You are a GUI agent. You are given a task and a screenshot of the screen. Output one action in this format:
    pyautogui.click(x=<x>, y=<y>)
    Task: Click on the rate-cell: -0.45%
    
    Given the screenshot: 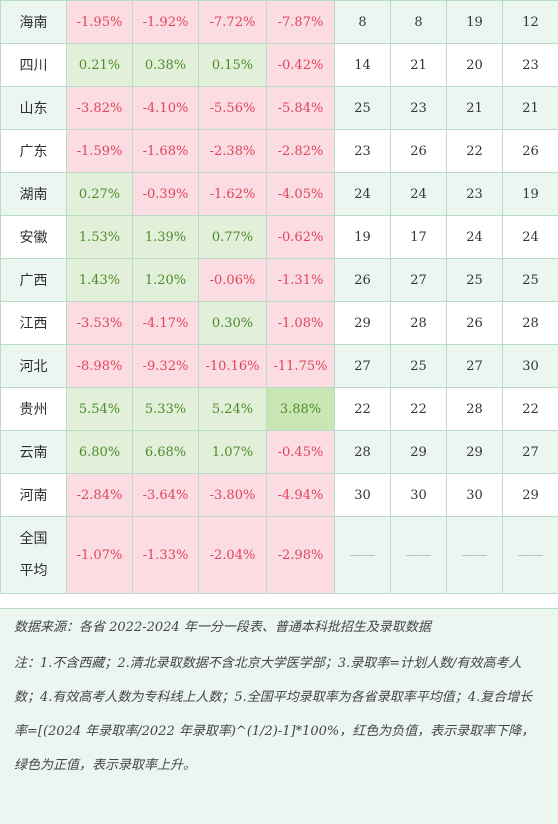 What is the action you would take?
    pyautogui.click(x=300, y=452)
    